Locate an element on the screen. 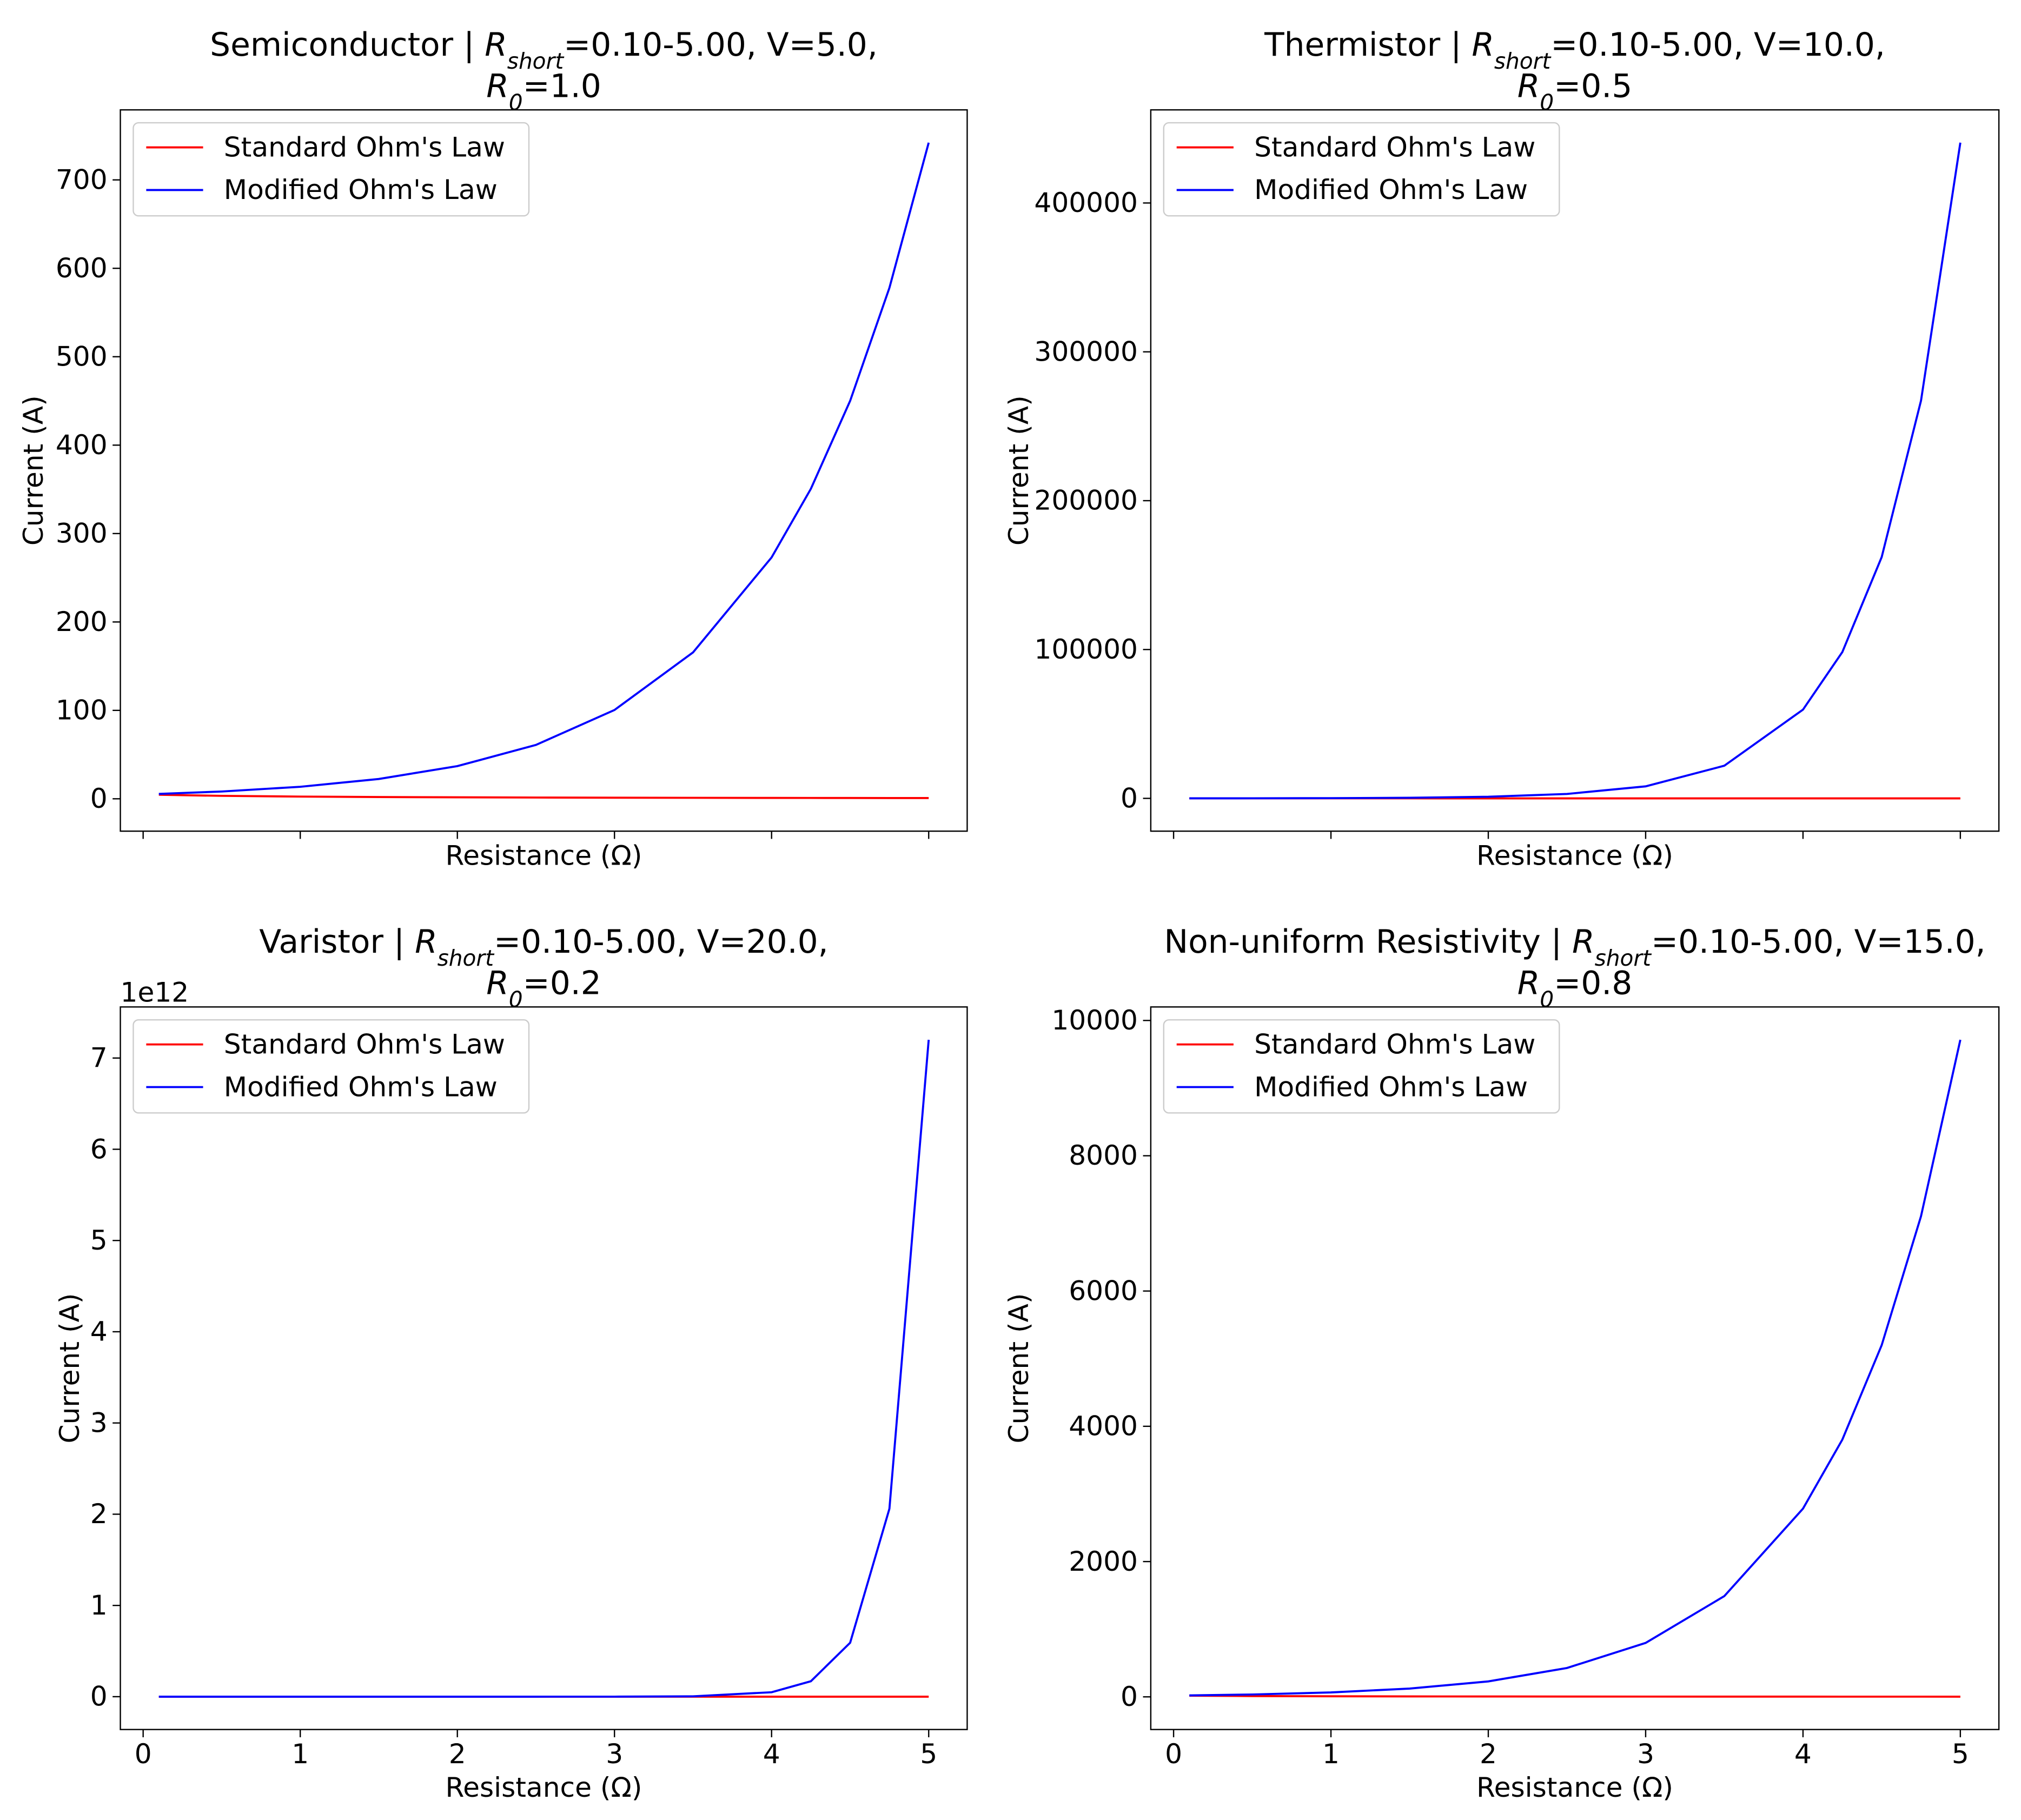  chart-title: Thermistor | Rshort=0.10-5.00, V=10.0, is located at coordinates (1574, 50).